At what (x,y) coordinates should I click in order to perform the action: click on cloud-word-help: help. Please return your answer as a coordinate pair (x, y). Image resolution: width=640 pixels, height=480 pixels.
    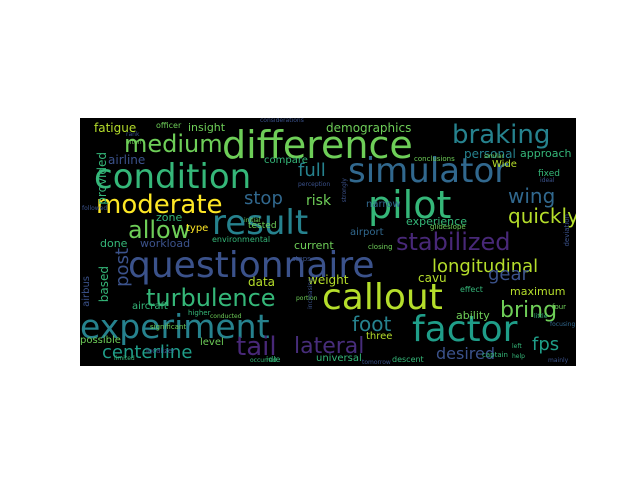
    Looking at the image, I should click on (518, 356).